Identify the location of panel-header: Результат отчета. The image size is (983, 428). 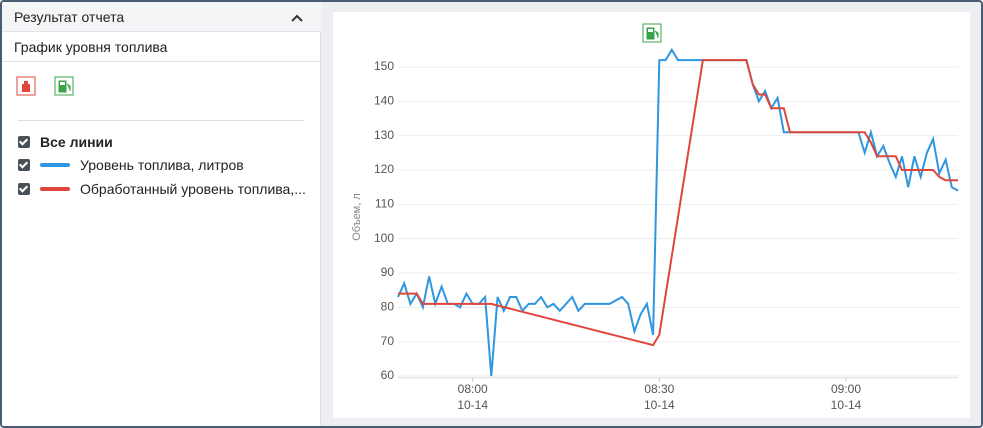
(161, 17).